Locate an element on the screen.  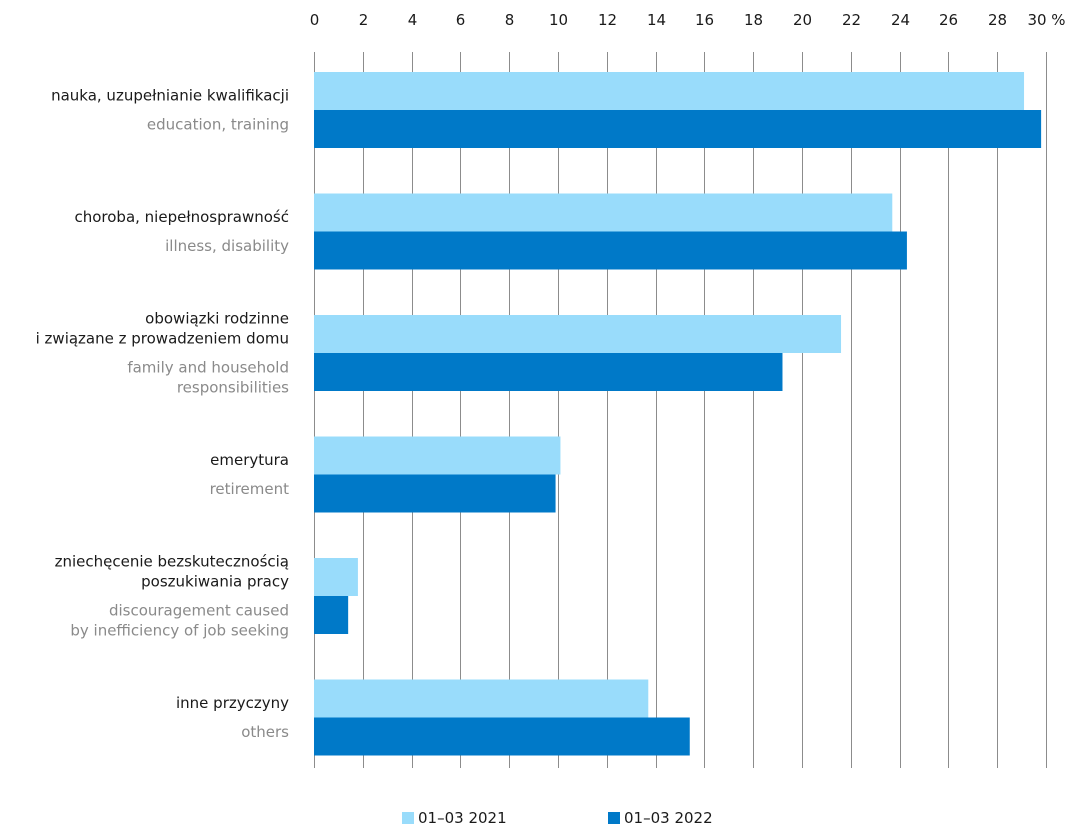
category-label-pl: zniechęcenie bezskutecznością is located at coordinates (172, 562).